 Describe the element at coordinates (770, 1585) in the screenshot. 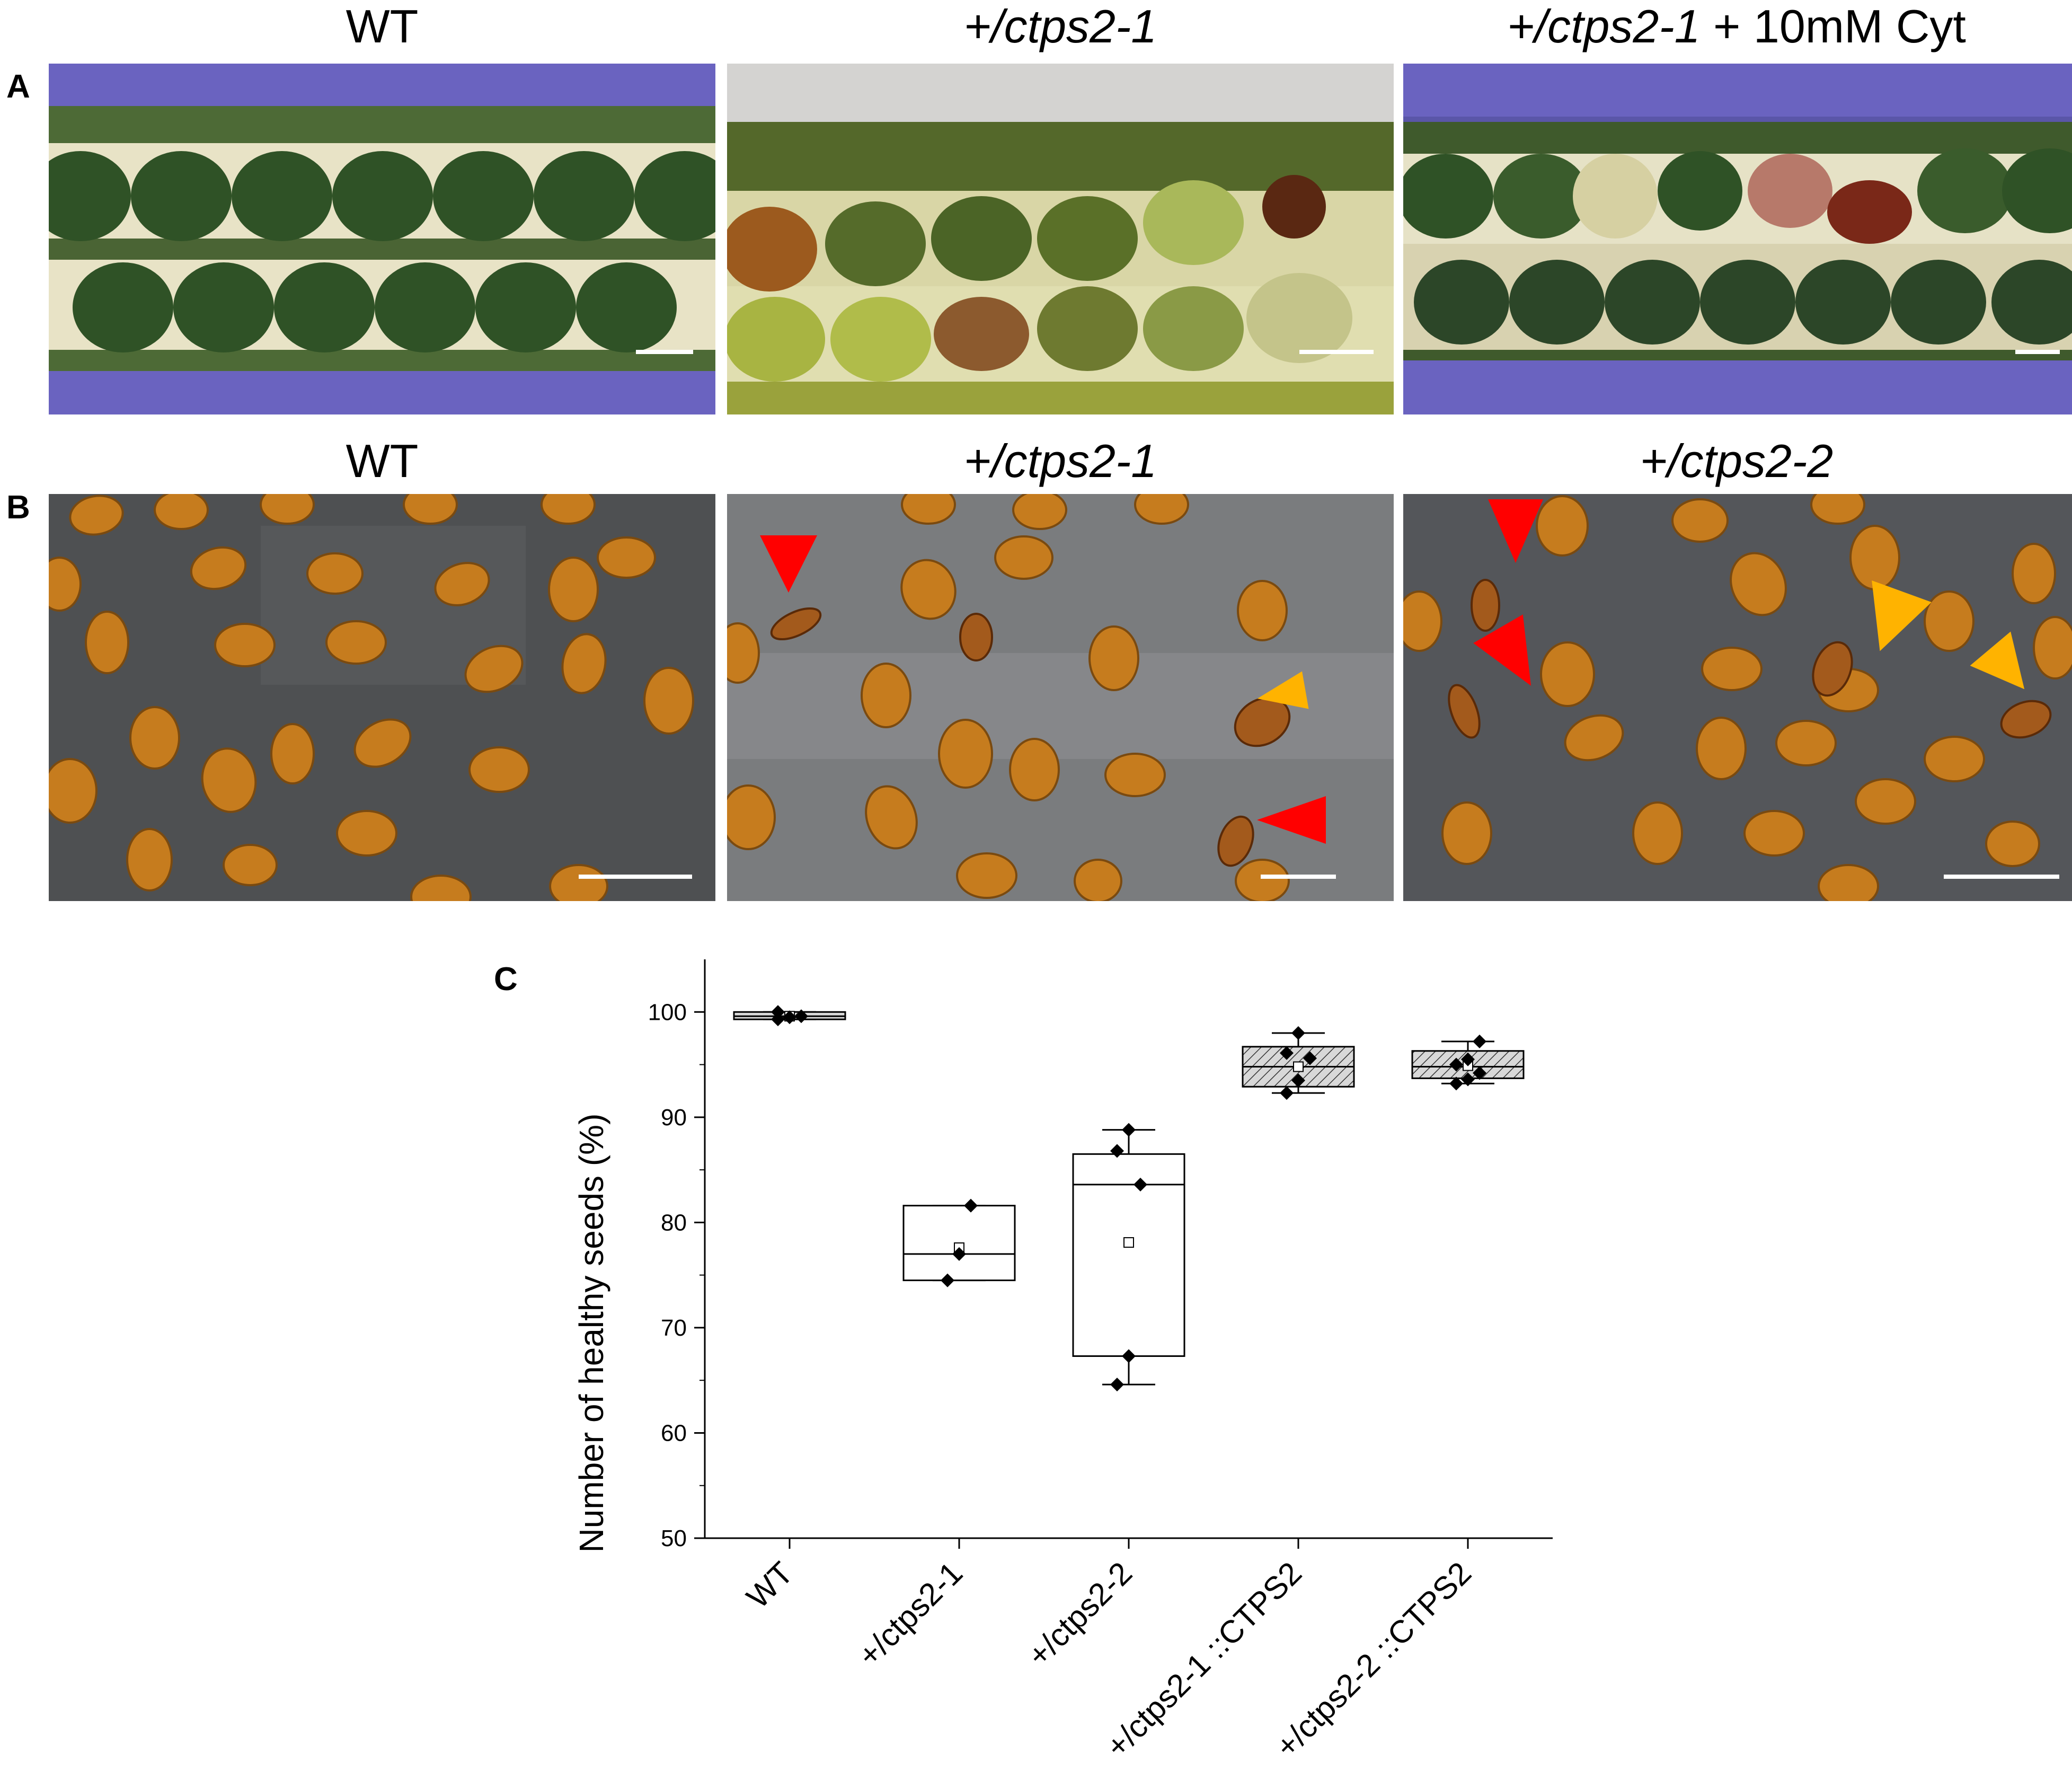

I see `x-tick-label: WT` at that location.